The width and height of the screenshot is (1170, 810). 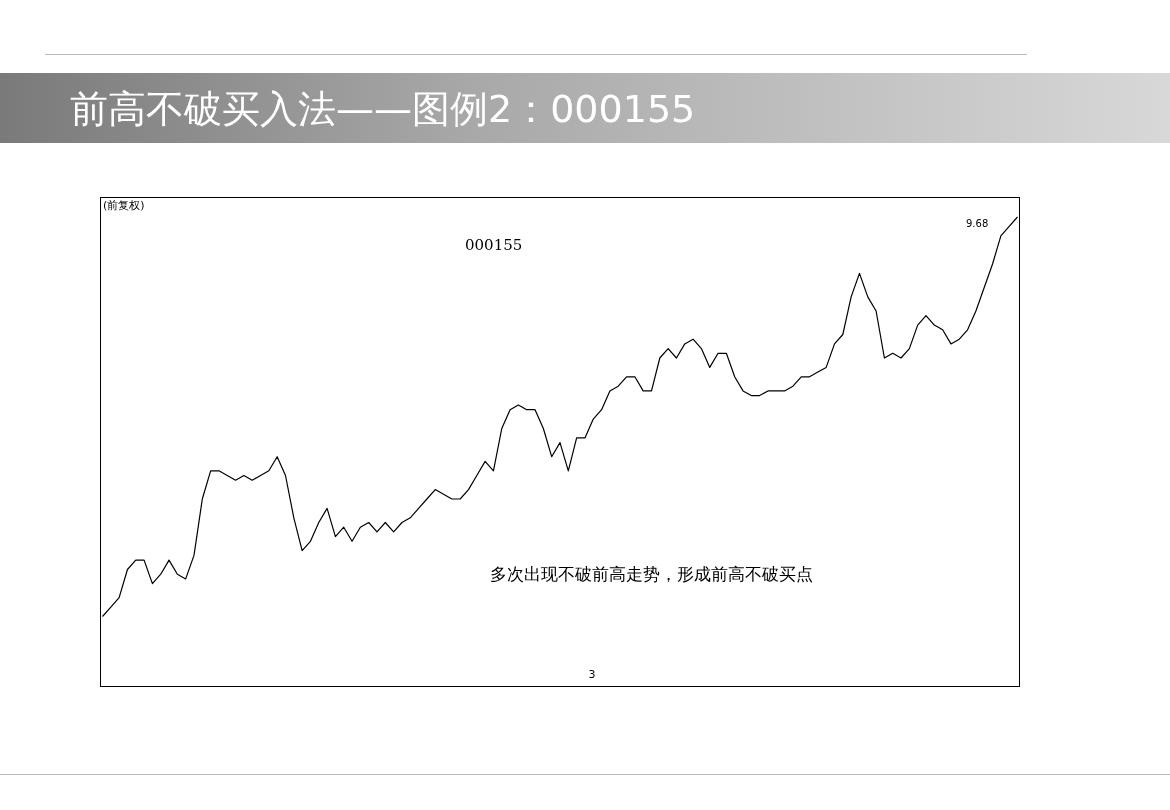 What do you see at coordinates (592, 674) in the screenshot?
I see `annotation: 3` at bounding box center [592, 674].